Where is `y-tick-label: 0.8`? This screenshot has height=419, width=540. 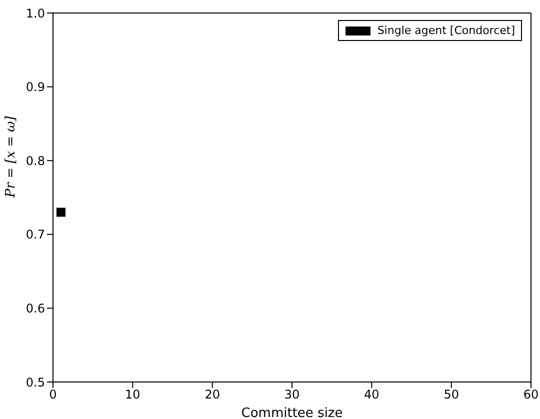
y-tick-label: 0.8 is located at coordinates (35, 161).